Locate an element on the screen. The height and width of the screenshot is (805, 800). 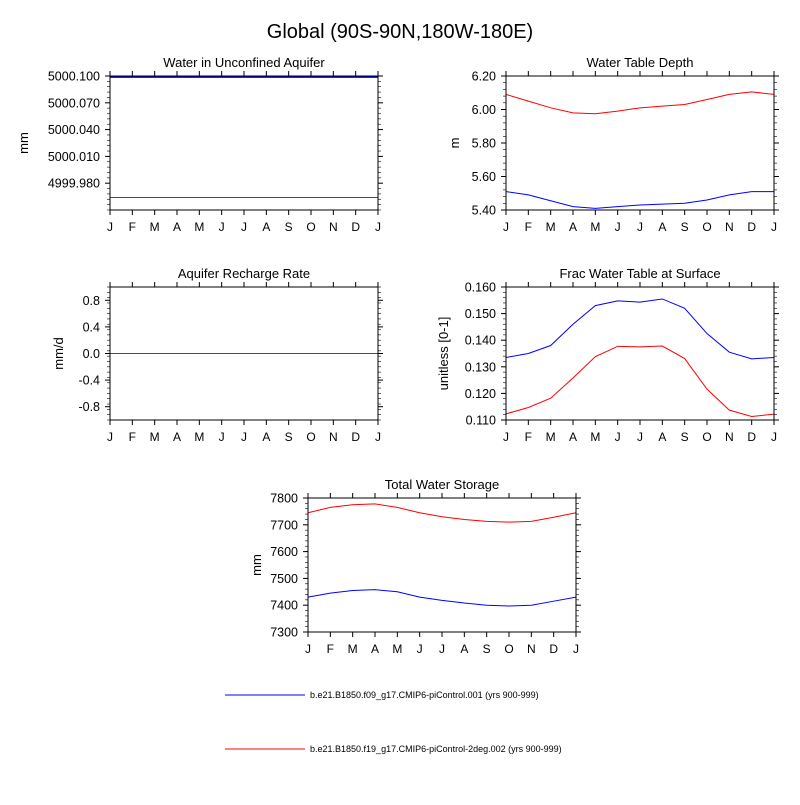
panel-title: Total Water Storage is located at coordinates (442, 484).